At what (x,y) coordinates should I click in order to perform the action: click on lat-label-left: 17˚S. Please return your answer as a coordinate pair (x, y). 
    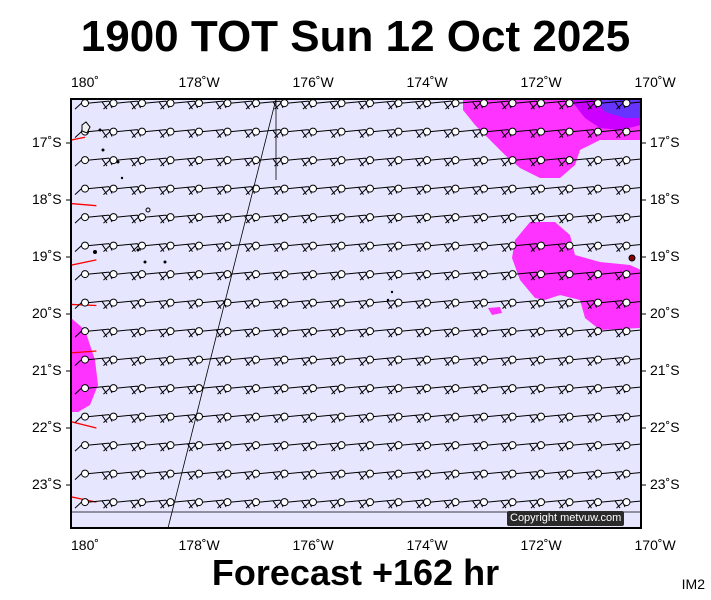
    Looking at the image, I should click on (47, 142).